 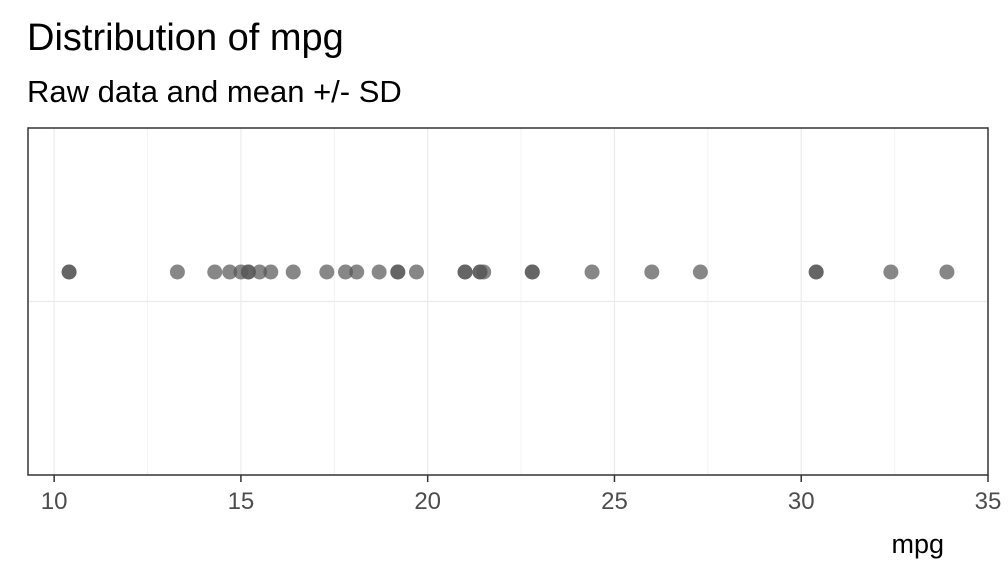 What do you see at coordinates (241, 501) in the screenshot?
I see `x-tick-label: 15` at bounding box center [241, 501].